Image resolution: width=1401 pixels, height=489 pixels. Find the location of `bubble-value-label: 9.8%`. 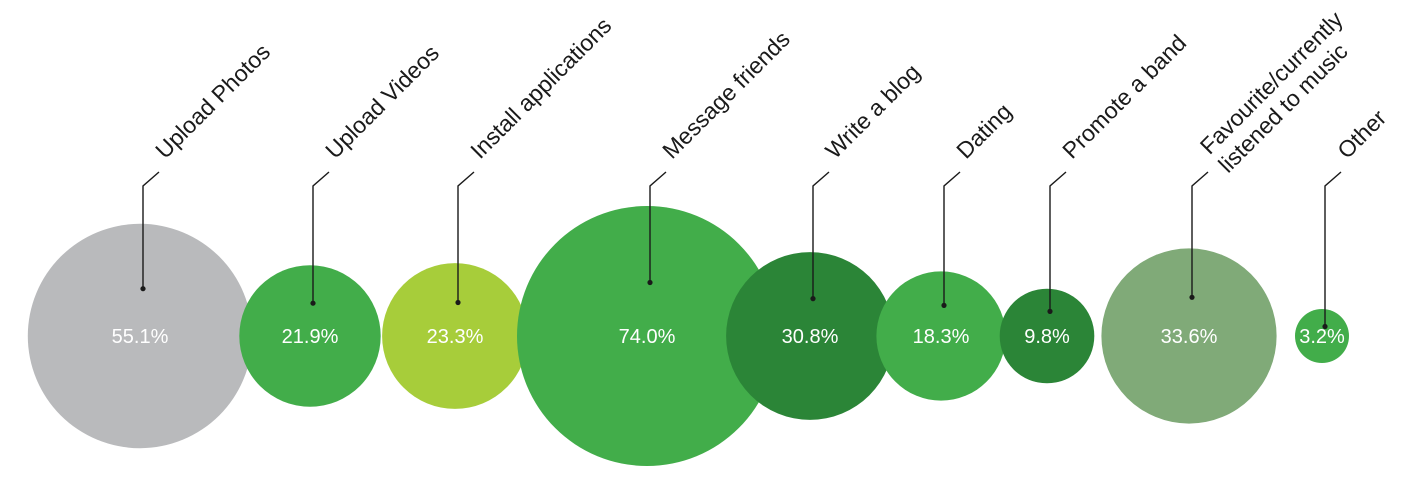

bubble-value-label: 9.8% is located at coordinates (1047, 337).